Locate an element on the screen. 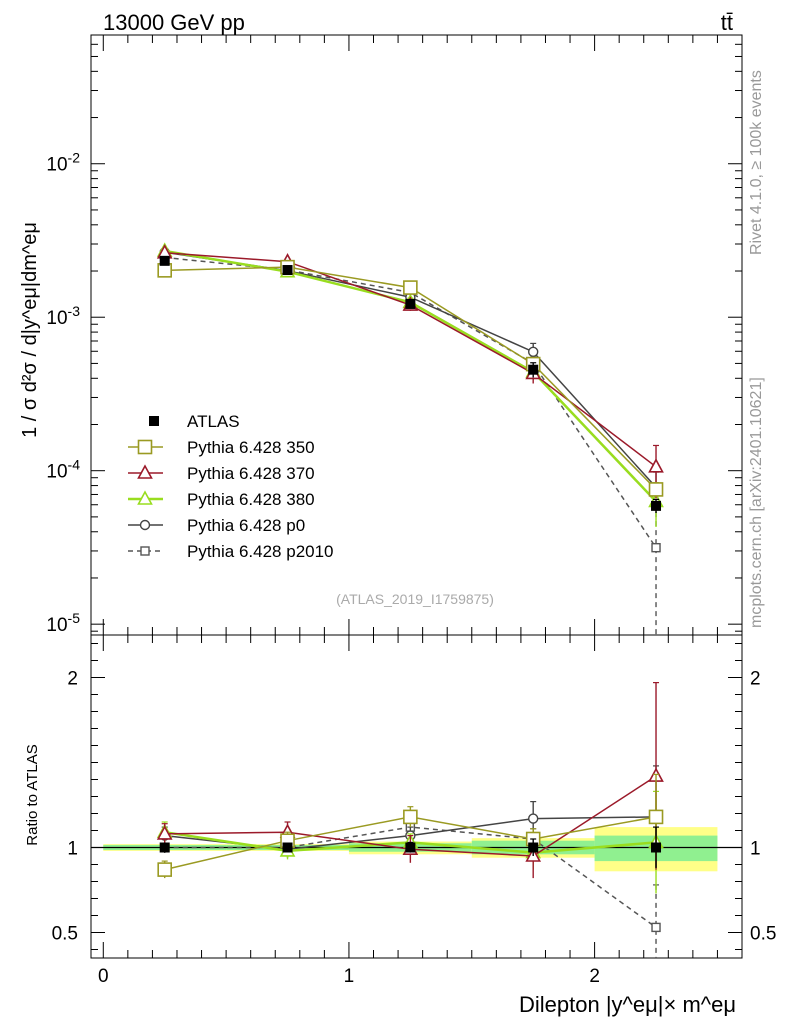  series-p350 is located at coordinates (410, 826).